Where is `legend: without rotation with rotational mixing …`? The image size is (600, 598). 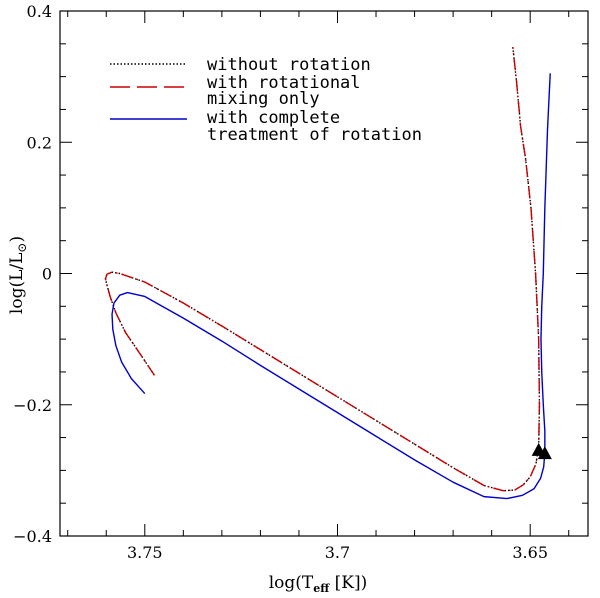
legend: without rotation with rotational mixing … is located at coordinates (266, 100).